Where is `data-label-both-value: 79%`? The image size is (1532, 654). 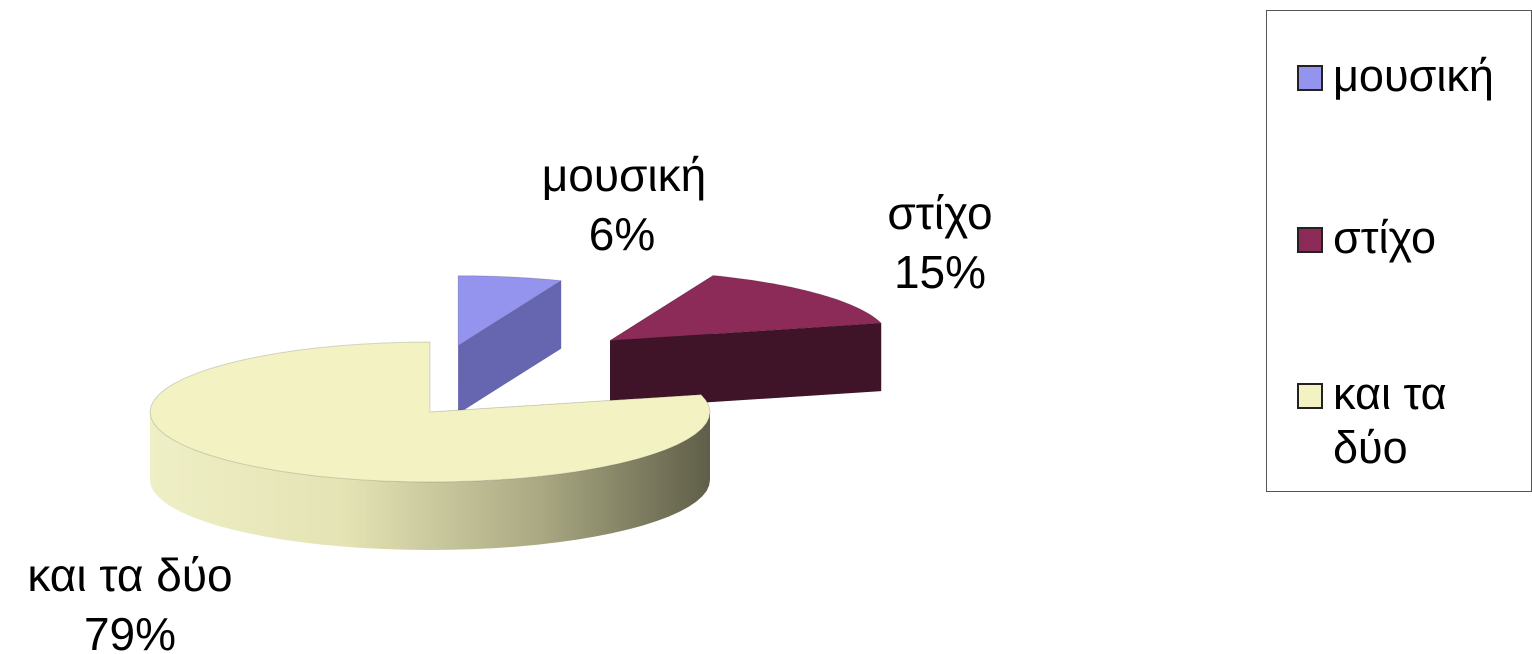
data-label-both-value: 79% is located at coordinates (130, 631).